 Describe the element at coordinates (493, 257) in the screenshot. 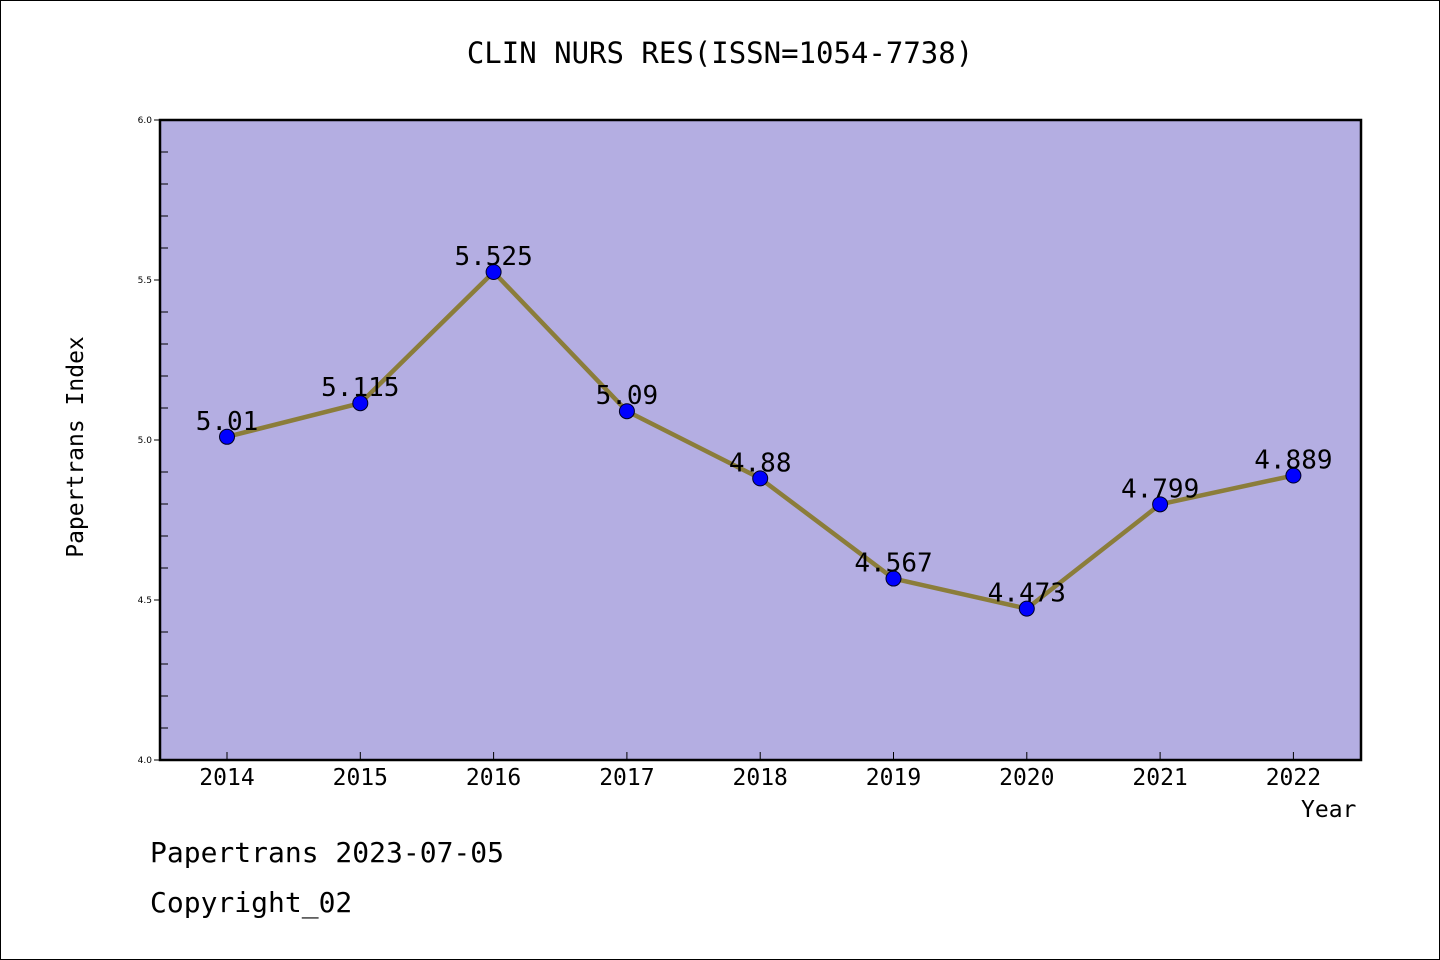

I see `data-label: 5.525` at that location.